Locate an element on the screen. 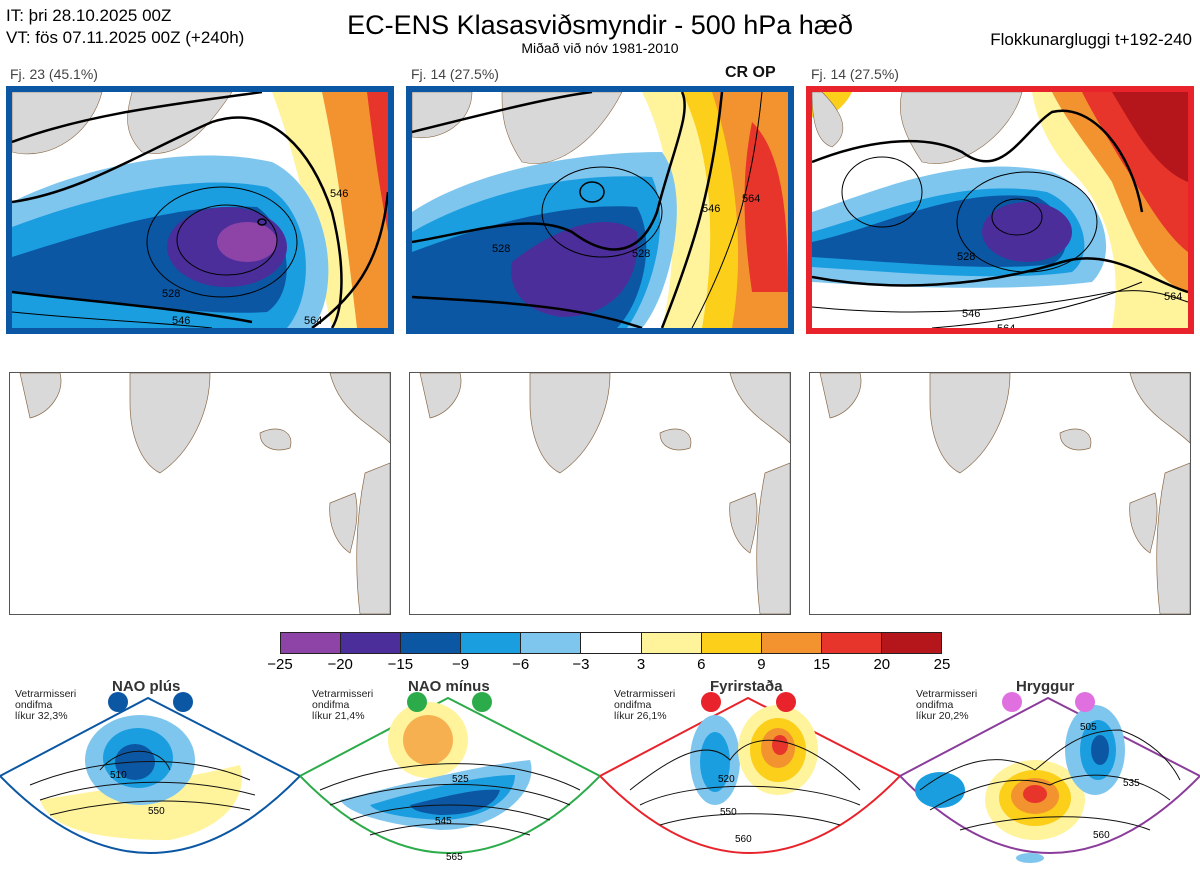 This screenshot has width=1200, height=871. panel-3-contour-a: 528 is located at coordinates (966, 257).